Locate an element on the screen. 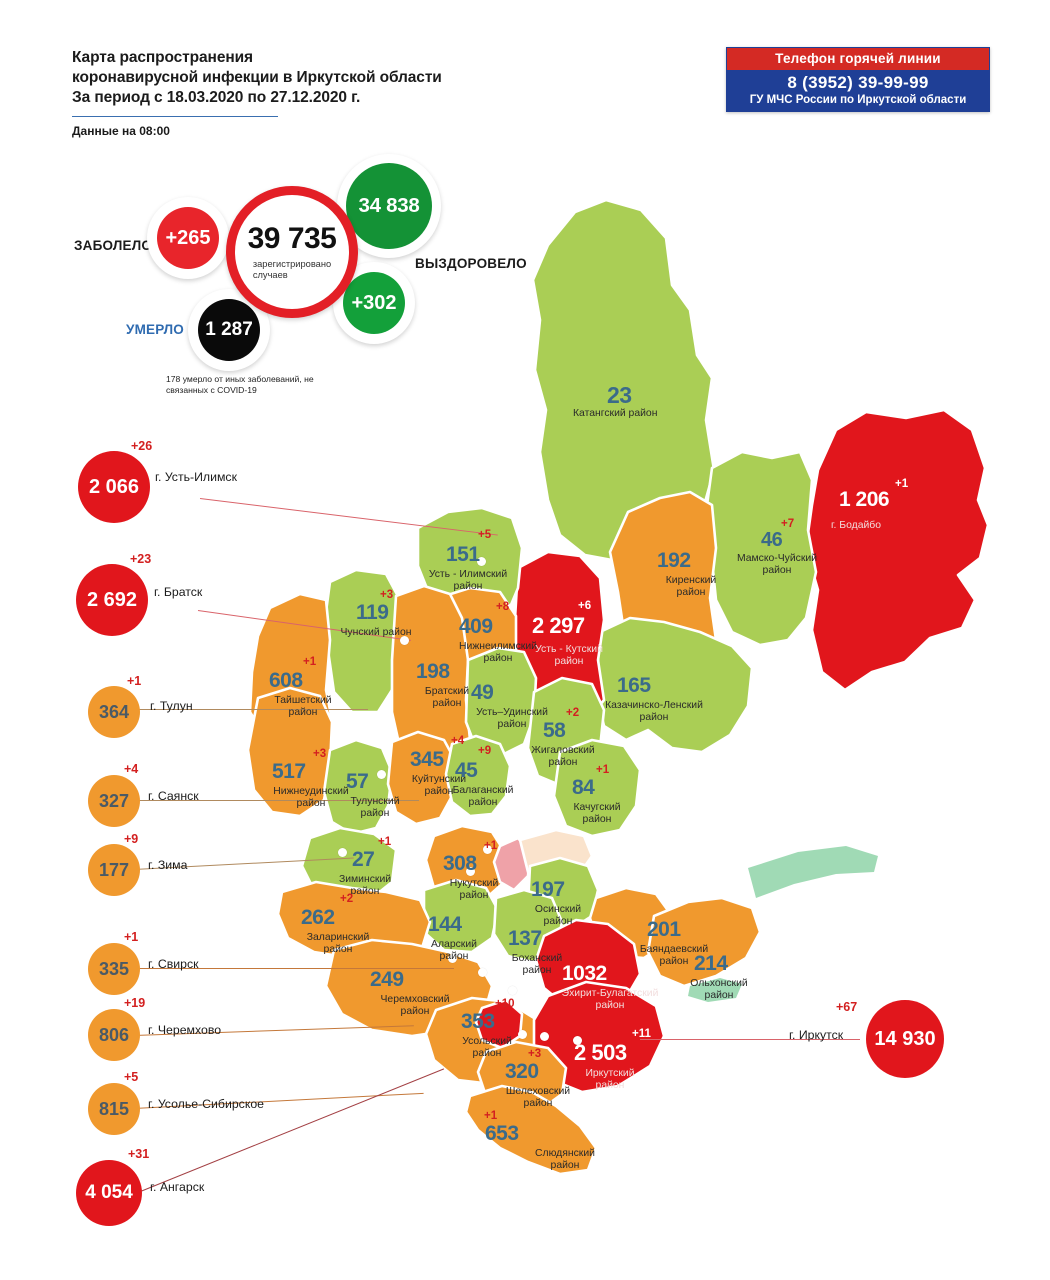 The width and height of the screenshot is (1050, 1280). district-value-bratsky: 198 is located at coordinates (433, 671).